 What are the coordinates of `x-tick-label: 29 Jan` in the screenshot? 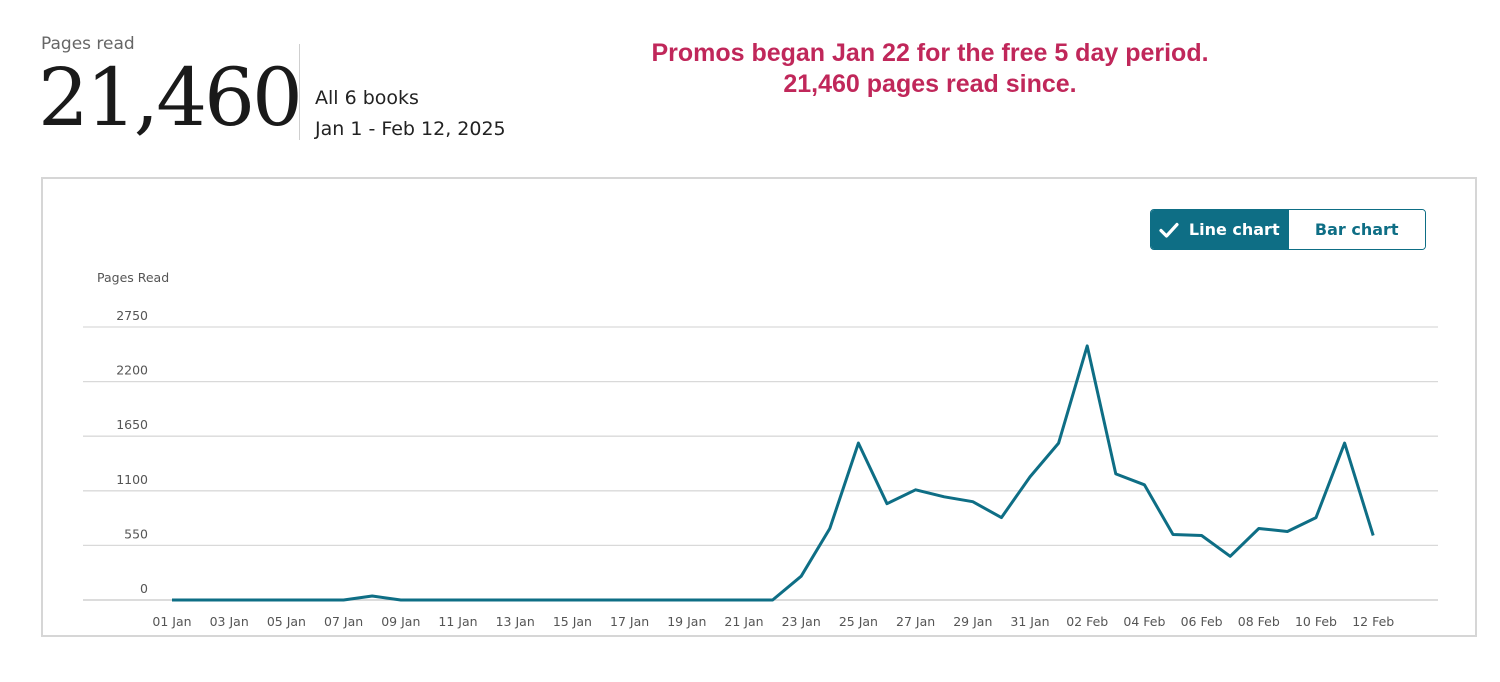 It's located at (972, 621).